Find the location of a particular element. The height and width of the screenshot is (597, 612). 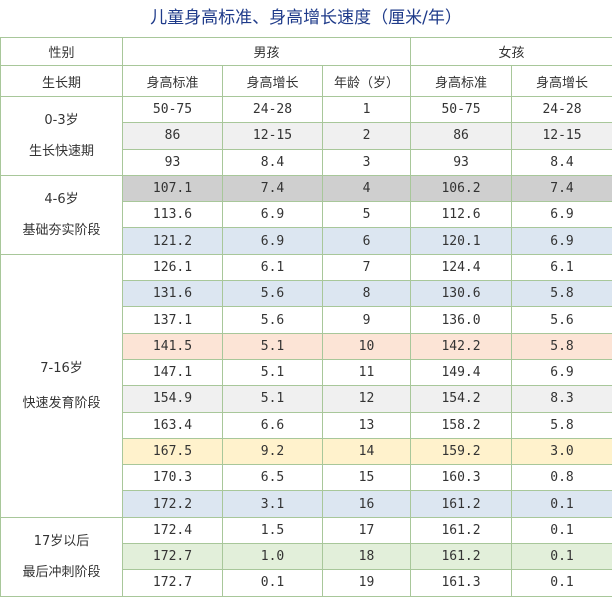

boy-height-inc-cell: 7.4 is located at coordinates (273, 188).